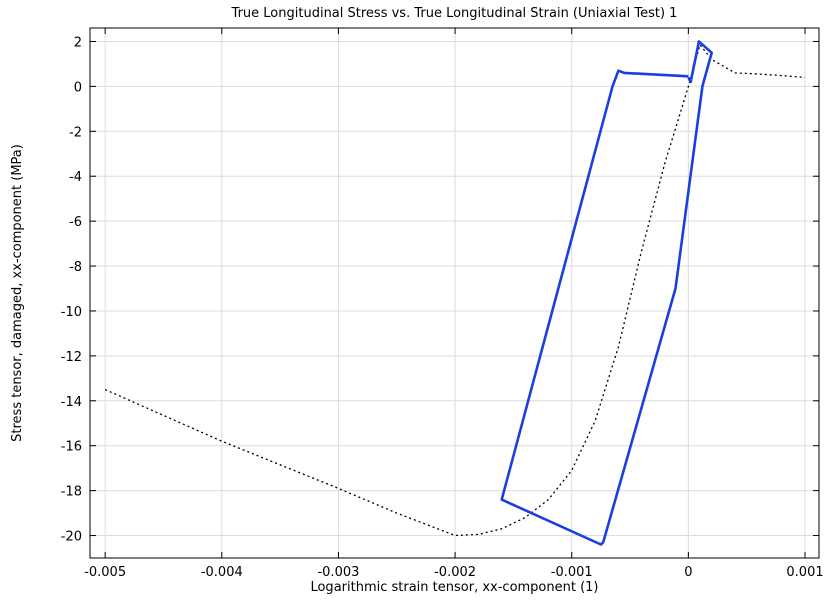 This screenshot has height=602, width=829. Describe the element at coordinates (105, 572) in the screenshot. I see `x-tick-label: -0.005` at that location.